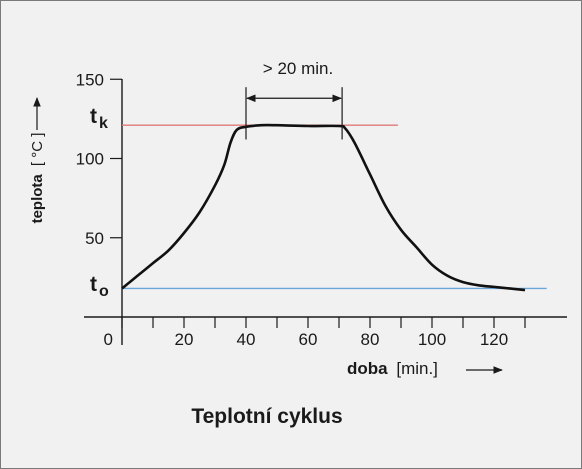 The width and height of the screenshot is (582, 469). What do you see at coordinates (184, 339) in the screenshot?
I see `x-tick-label-20: 20` at bounding box center [184, 339].